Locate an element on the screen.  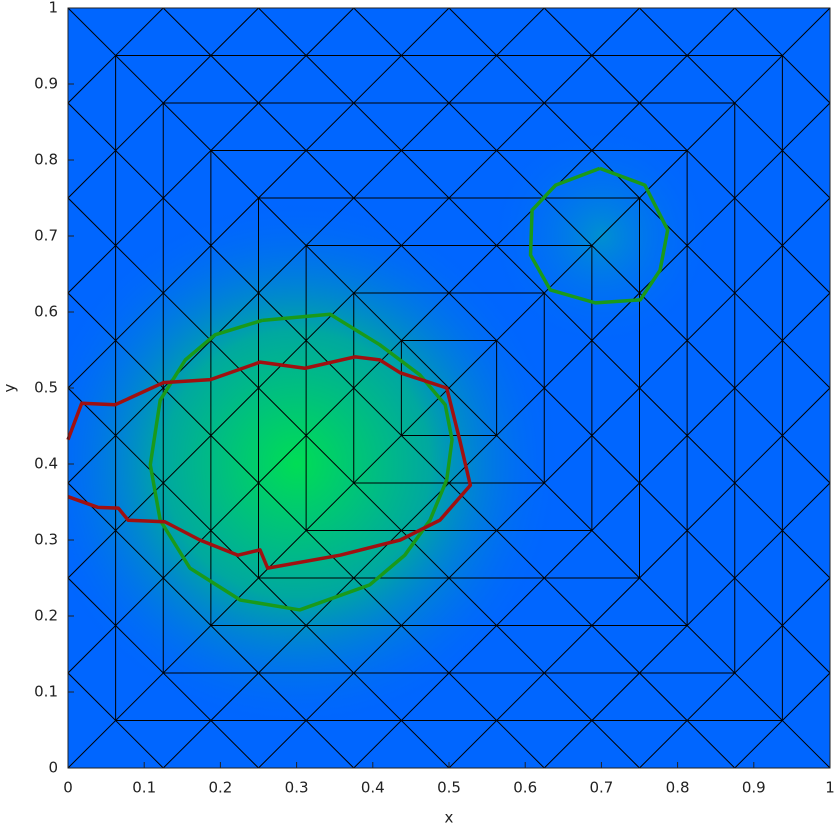
y-tick-label: 0.3 is located at coordinates (46, 540).